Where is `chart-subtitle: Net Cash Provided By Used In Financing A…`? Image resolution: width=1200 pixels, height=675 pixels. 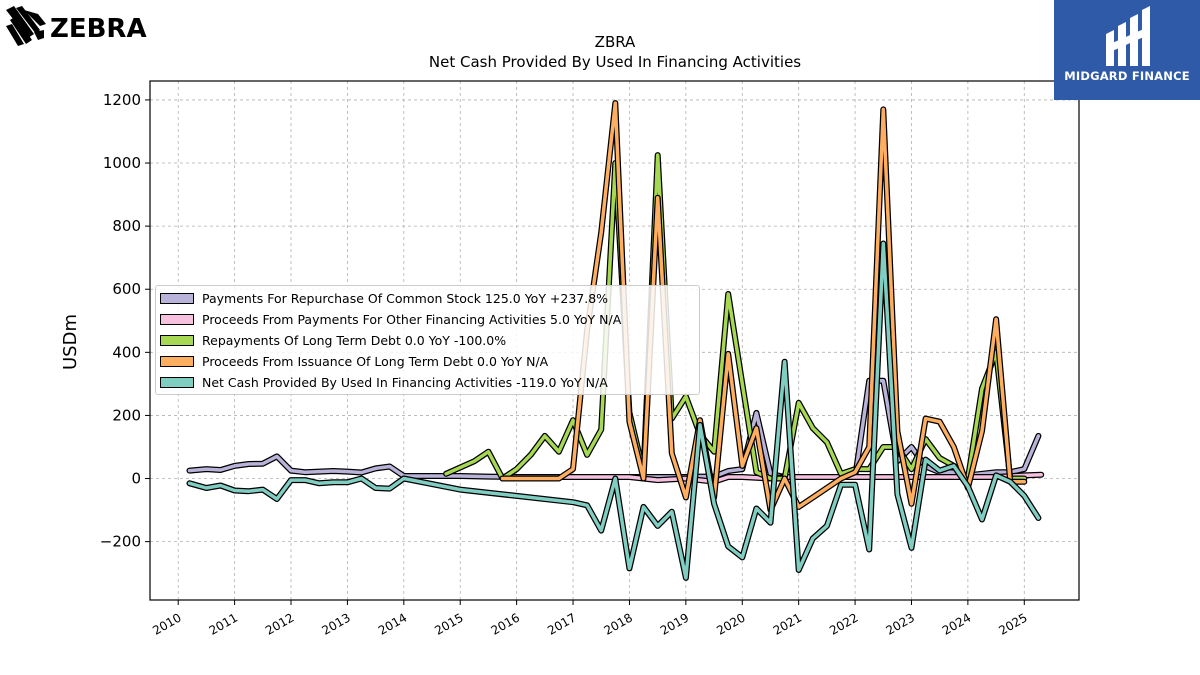
chart-subtitle: Net Cash Provided By Used In Financing A… is located at coordinates (615, 62).